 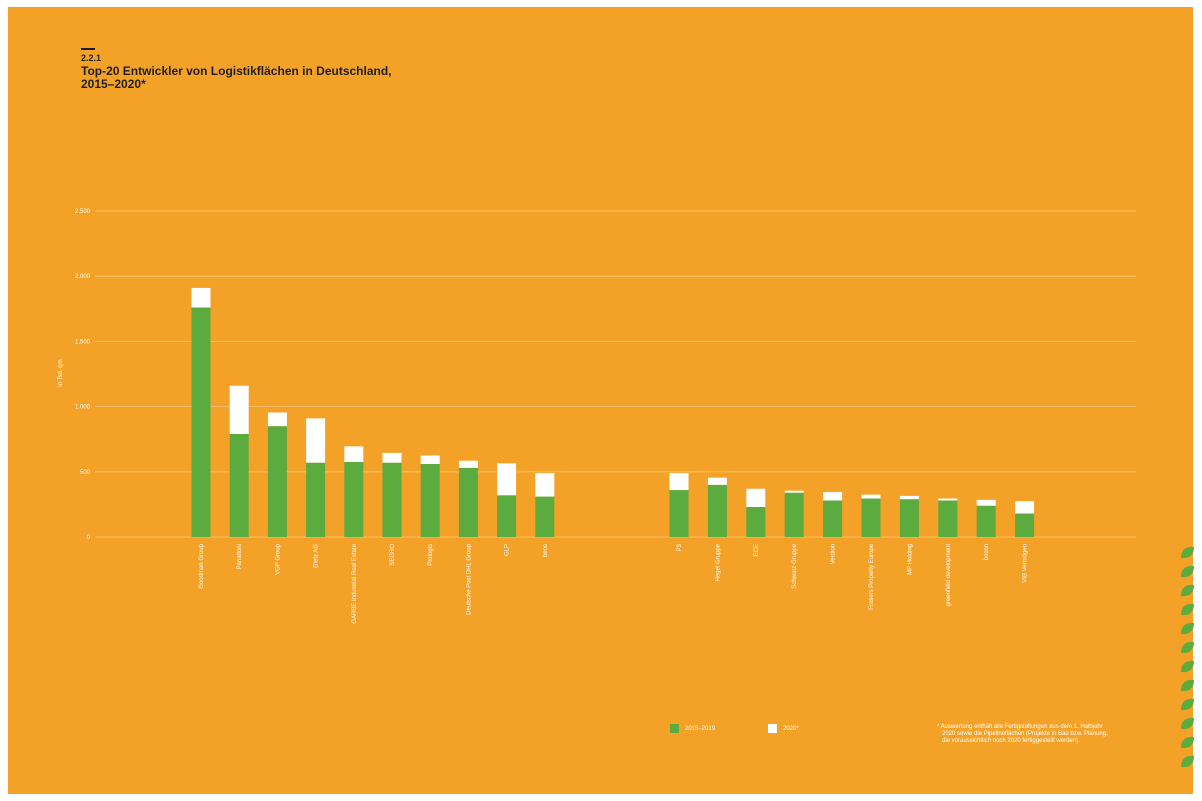 I want to click on y-tick-label: 2.000, so click(x=83, y=277).